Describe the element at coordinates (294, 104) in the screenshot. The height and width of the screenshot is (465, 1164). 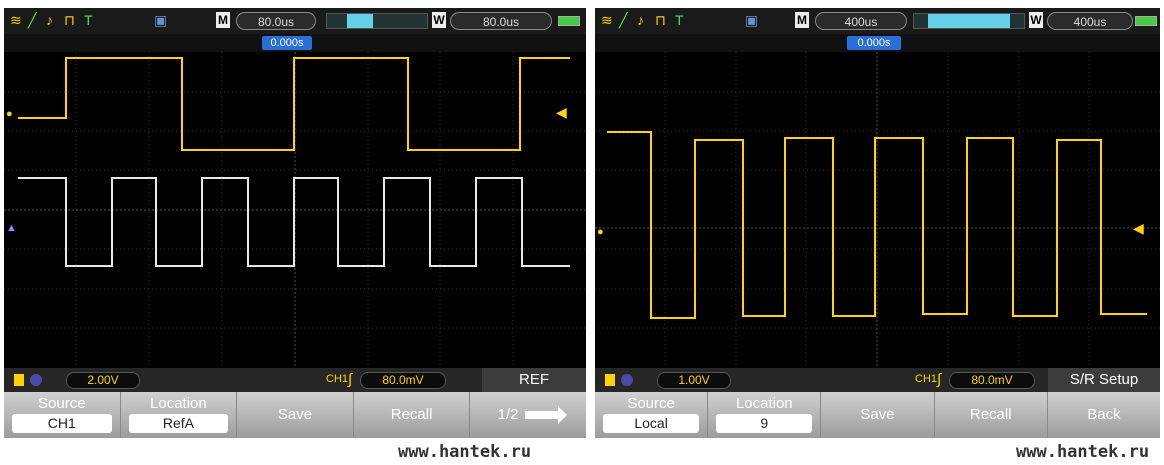
I see `ch1-waveform` at that location.